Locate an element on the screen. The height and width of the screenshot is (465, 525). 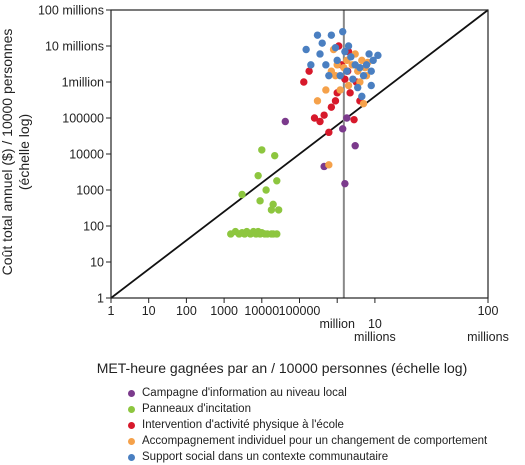
y-tick-label: 1million is located at coordinates (83, 83).